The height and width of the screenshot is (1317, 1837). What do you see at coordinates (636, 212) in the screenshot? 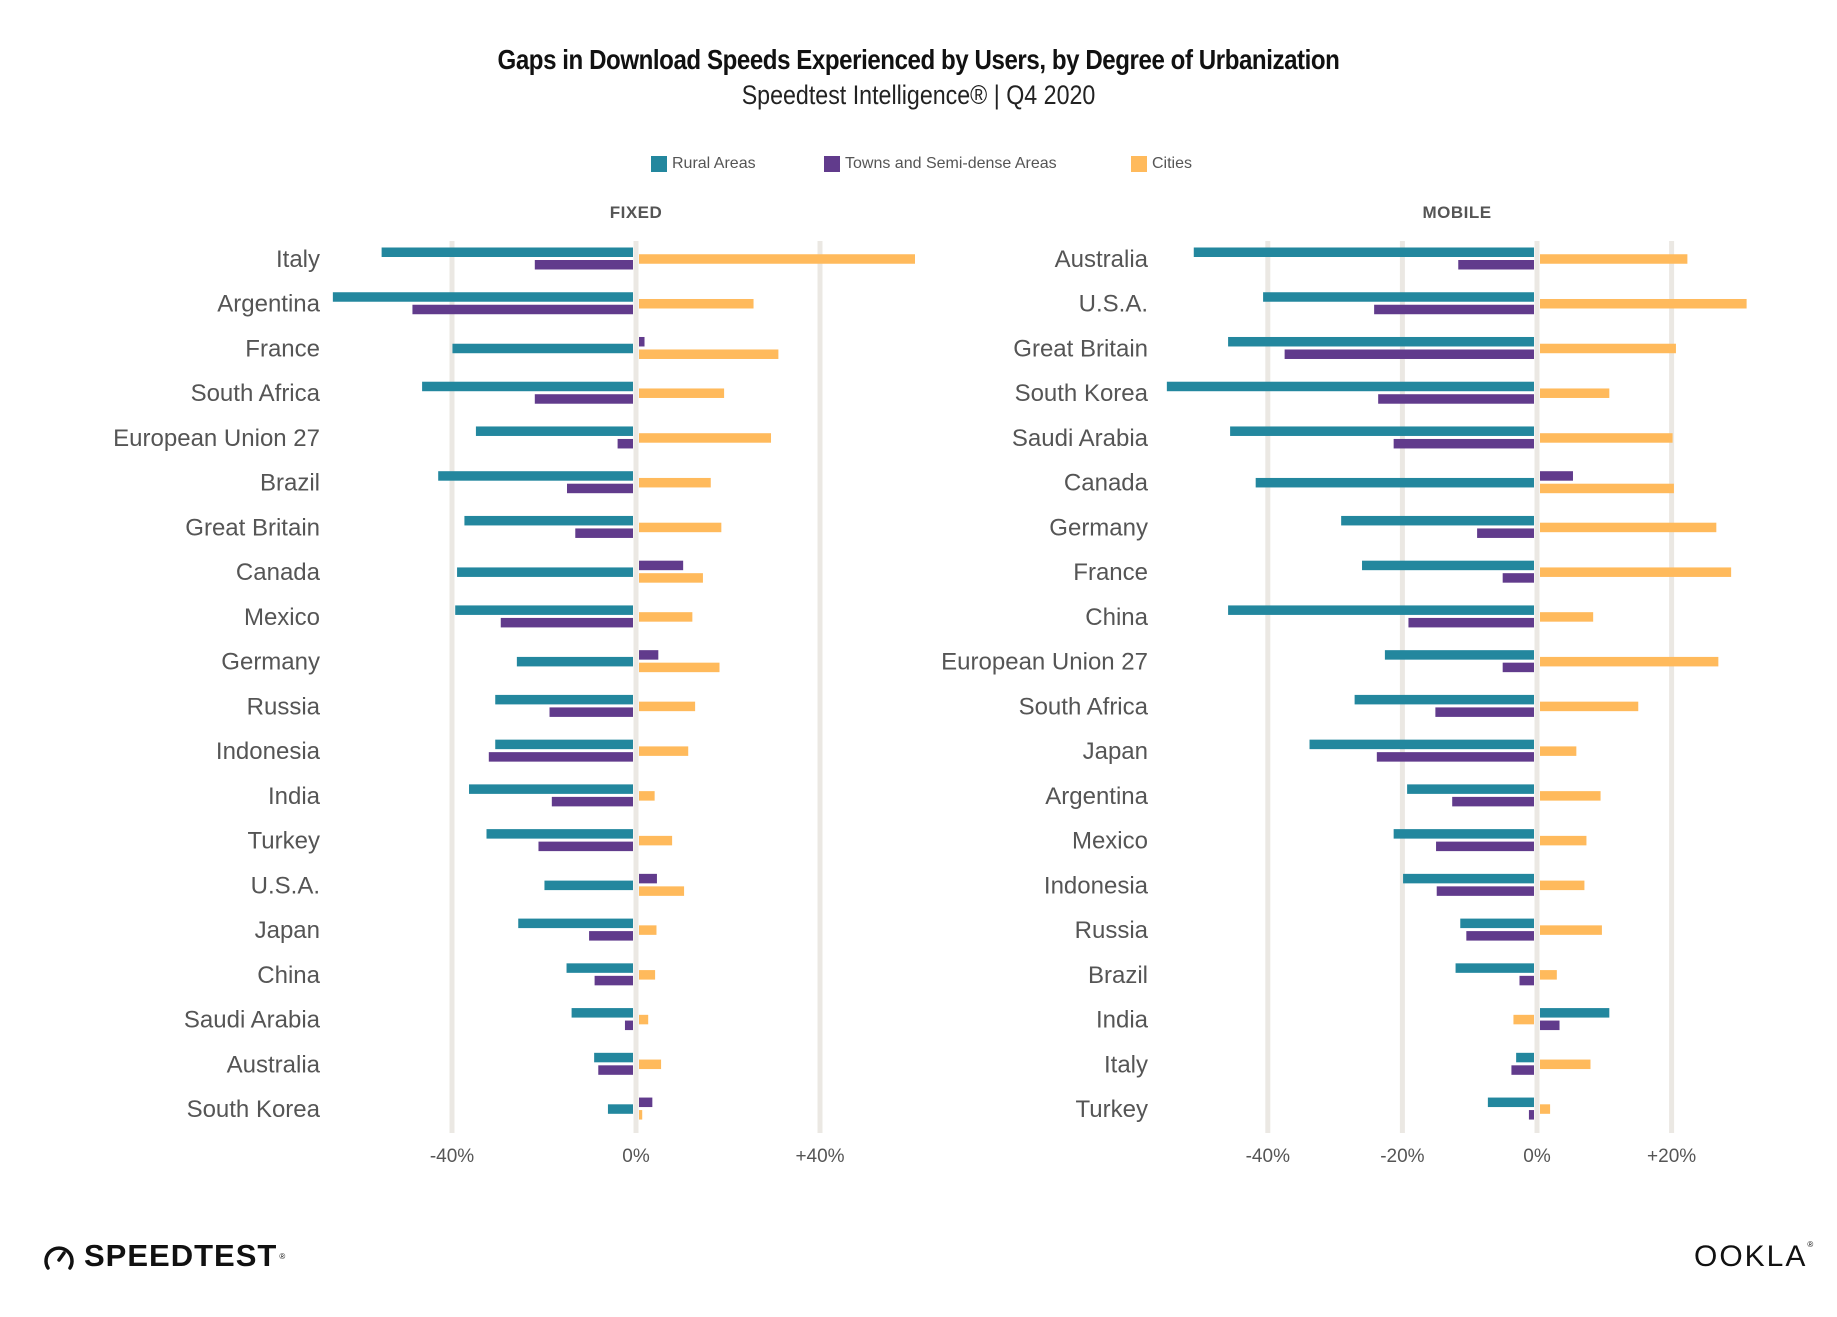
I see `panel-title-fixed: FIXED` at bounding box center [636, 212].